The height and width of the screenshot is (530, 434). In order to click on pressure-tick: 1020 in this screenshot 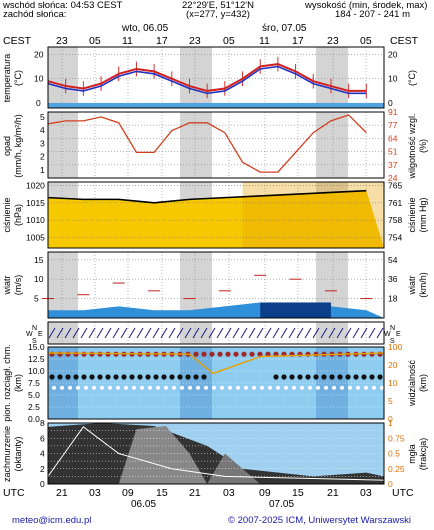, I will do `click(35, 185)`.